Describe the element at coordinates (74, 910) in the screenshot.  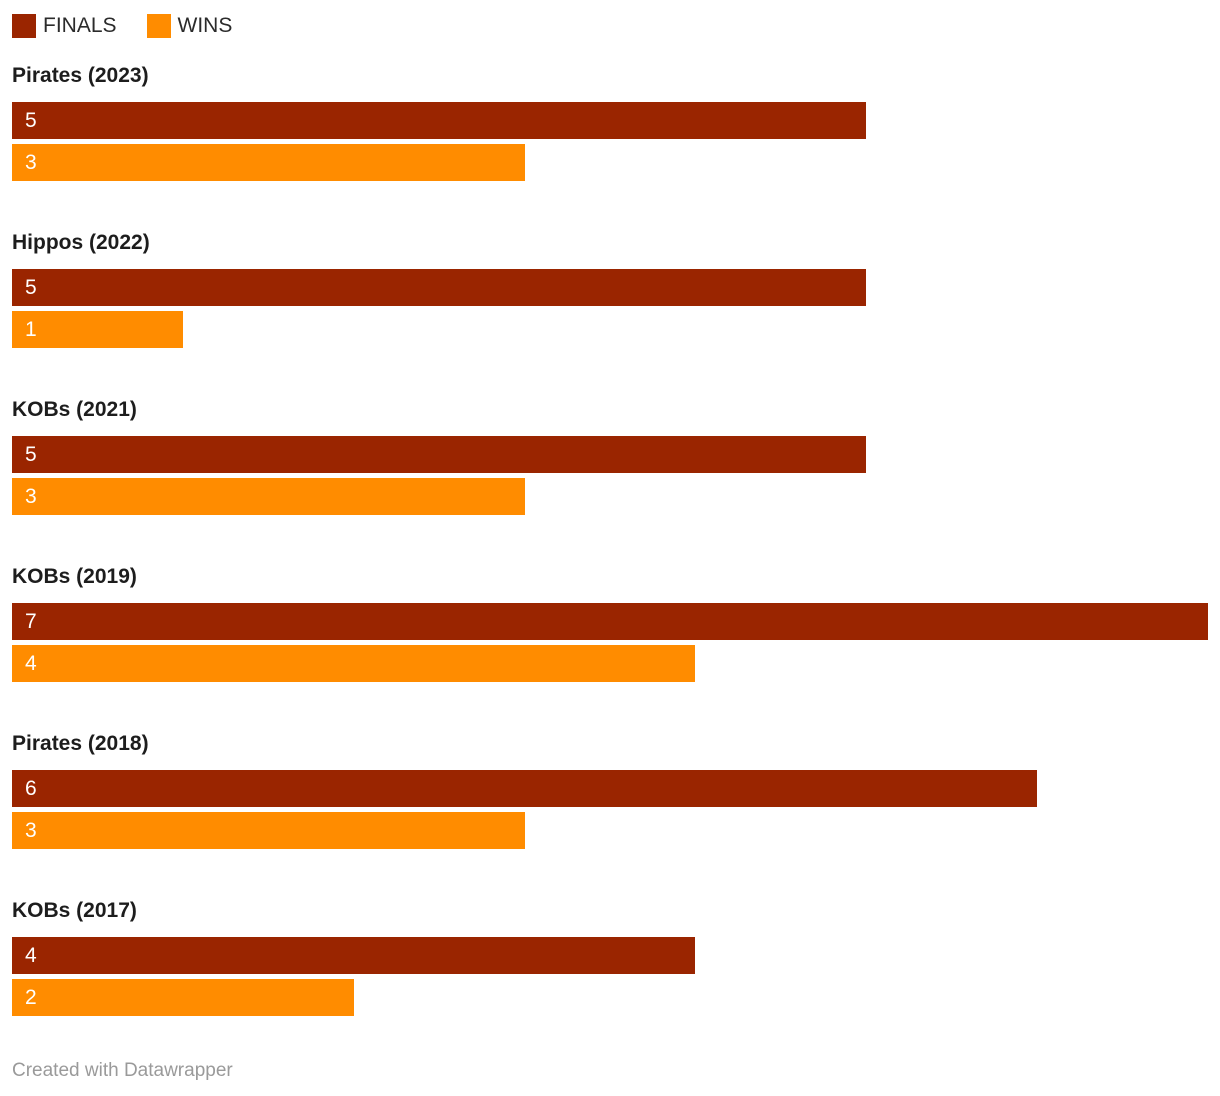
I see `group-label: KOBs (2017)` at that location.